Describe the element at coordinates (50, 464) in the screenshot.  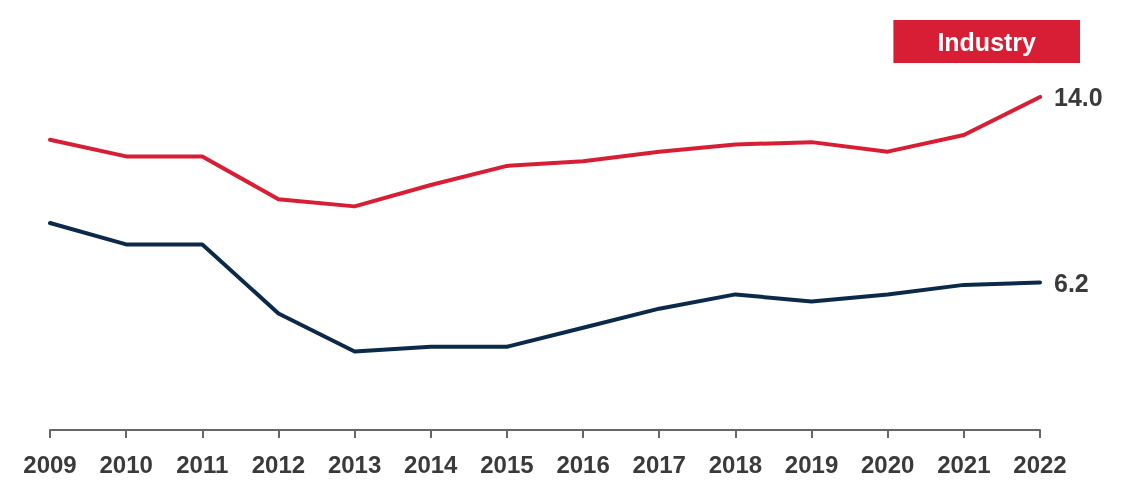
I see `x-tick-label: 2009` at that location.